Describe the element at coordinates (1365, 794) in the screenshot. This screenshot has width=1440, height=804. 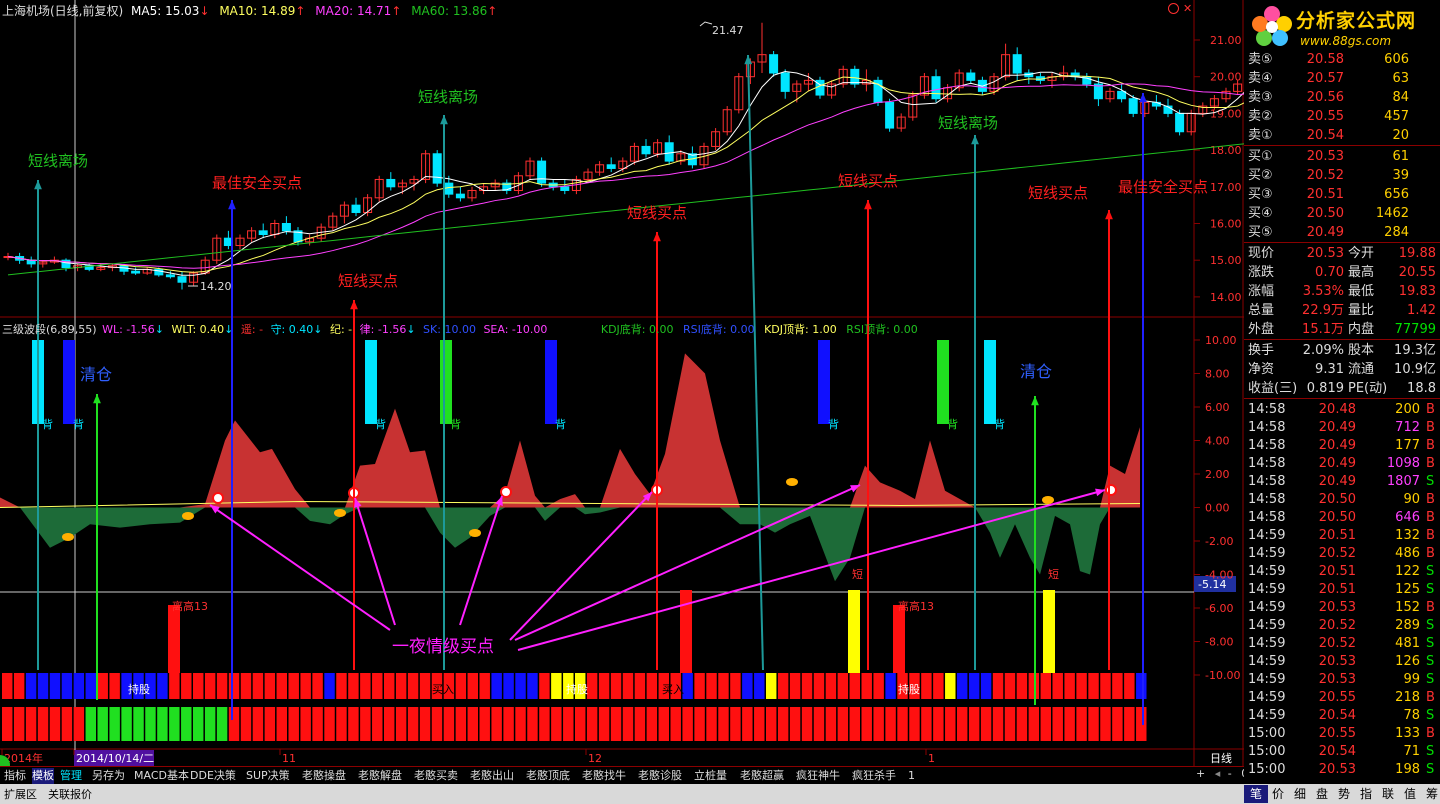
I see `panel-tab-6: 指` at that location.